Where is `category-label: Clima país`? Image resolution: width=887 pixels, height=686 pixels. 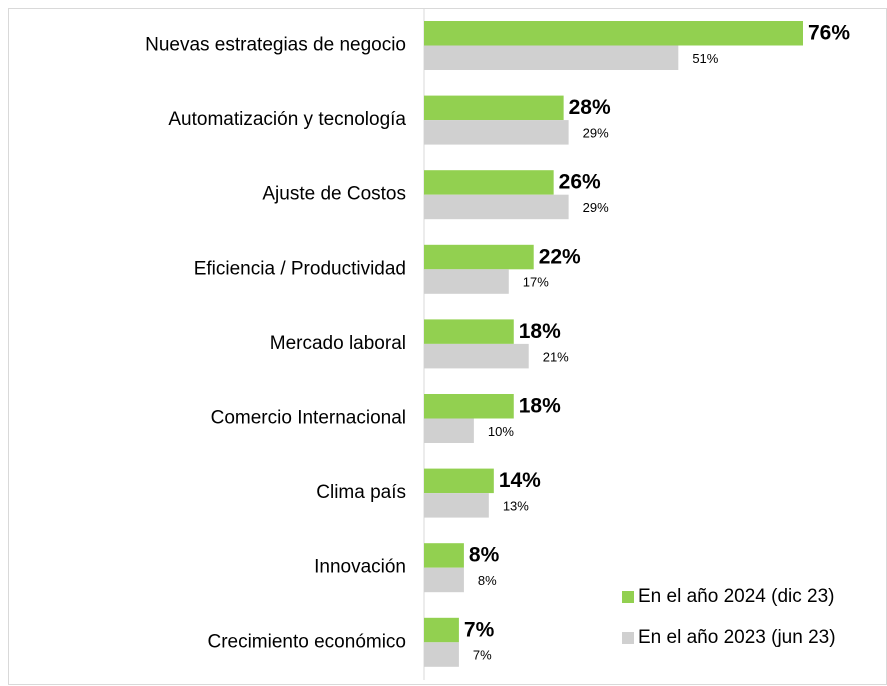 category-label: Clima país is located at coordinates (361, 492).